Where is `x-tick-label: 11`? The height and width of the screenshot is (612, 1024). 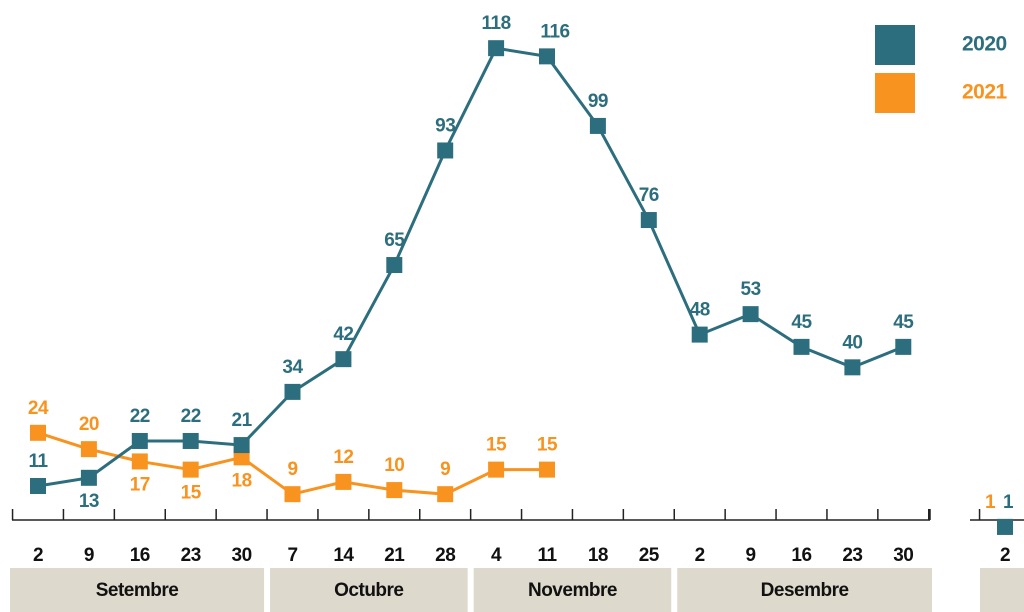
x-tick-label: 11 is located at coordinates (547, 555).